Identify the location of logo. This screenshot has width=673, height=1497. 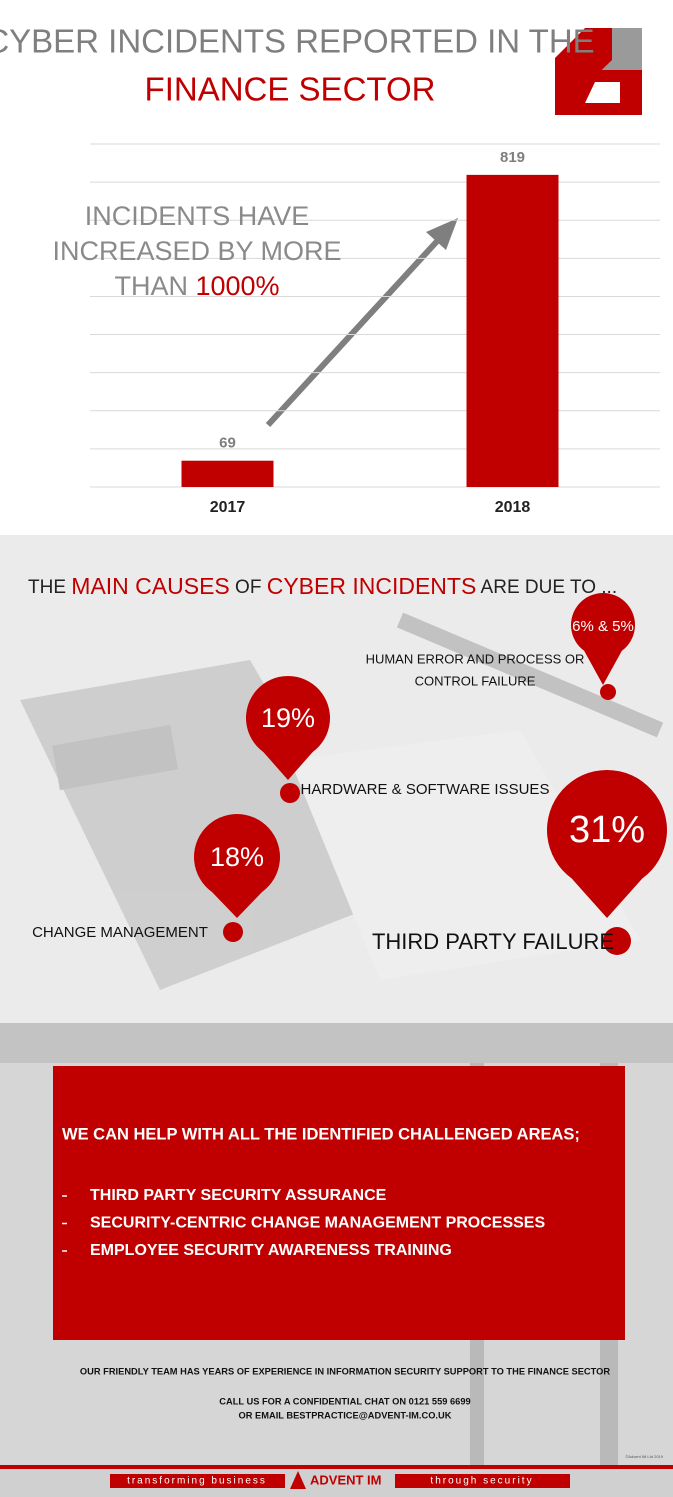
(598, 71).